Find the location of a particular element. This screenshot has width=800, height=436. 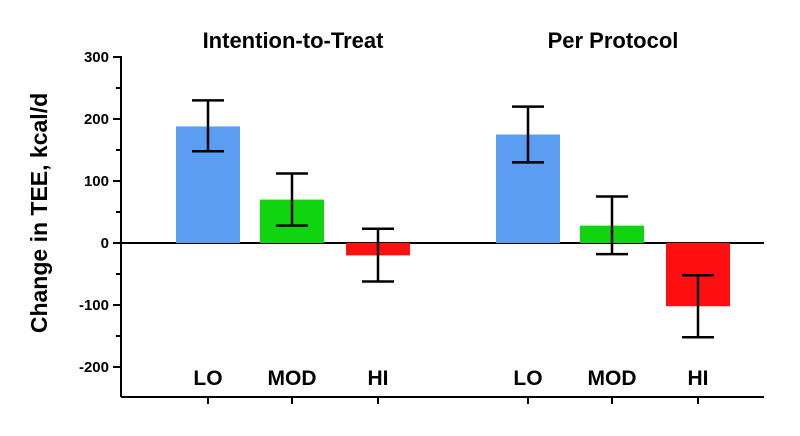

y-tick-label: 200 is located at coordinates (96, 119).